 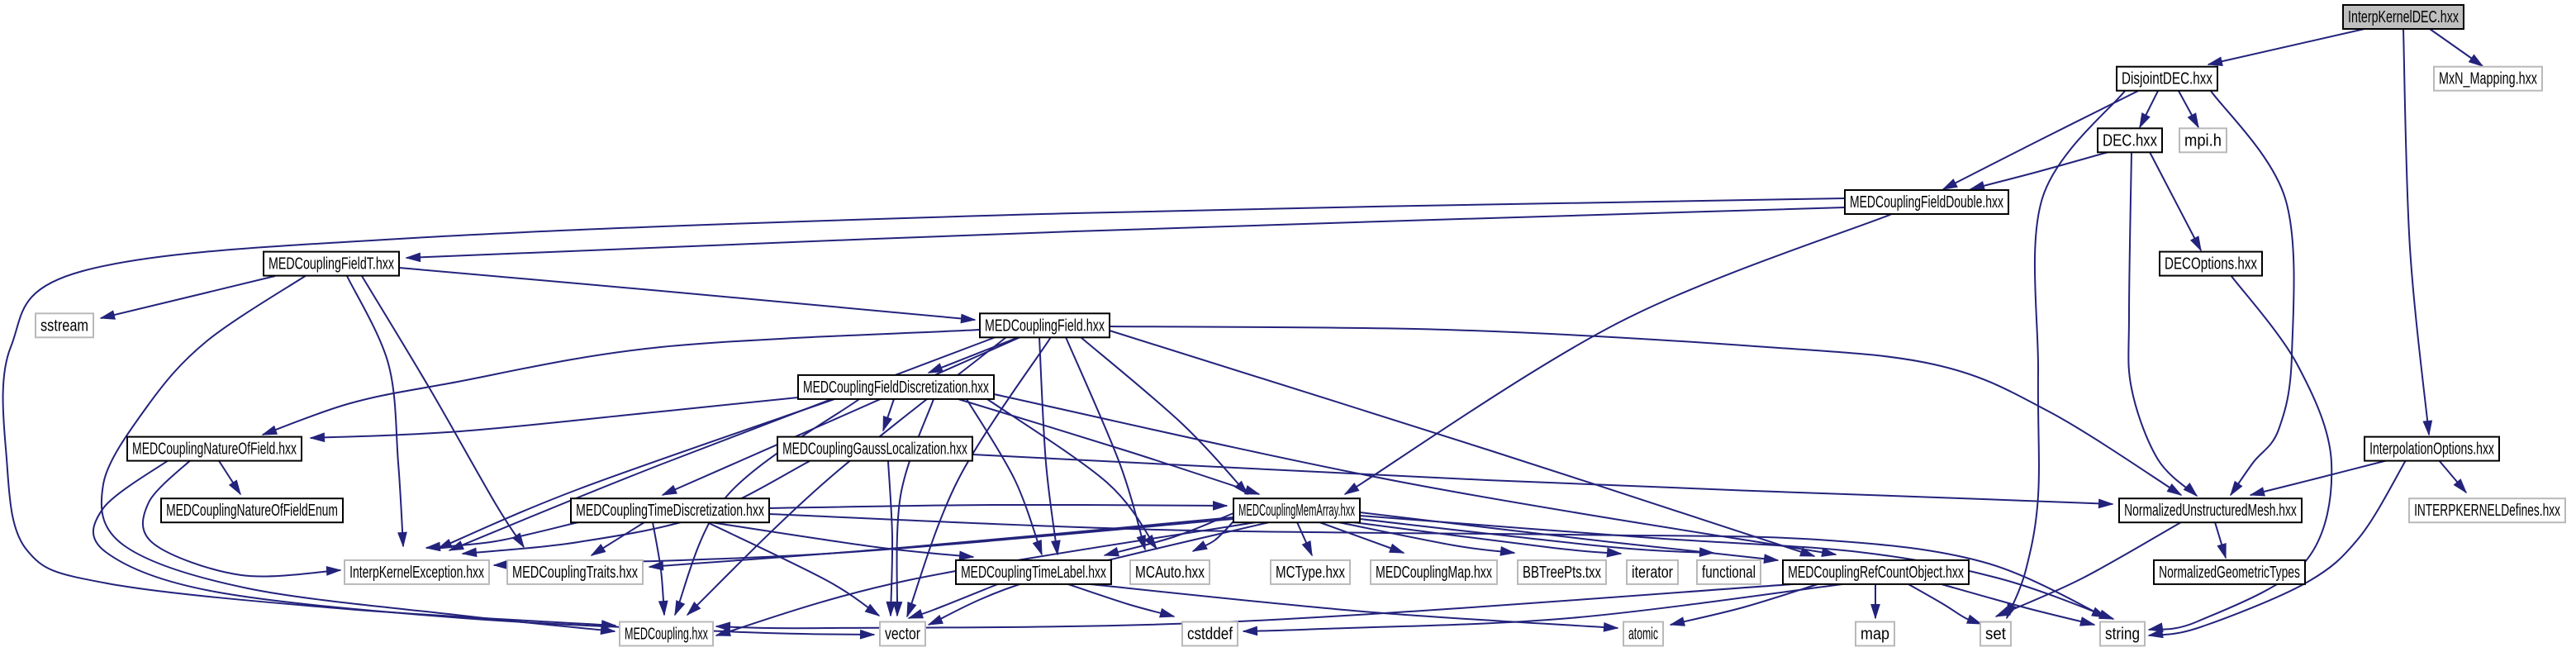 What do you see at coordinates (2487, 510) in the screenshot?
I see `svg-text: INTERPKERNELDefines.hxx` at bounding box center [2487, 510].